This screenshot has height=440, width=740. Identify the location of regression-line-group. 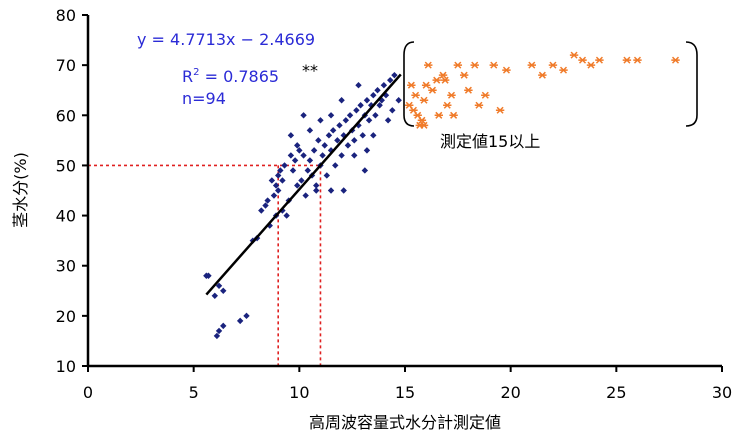
(303, 184).